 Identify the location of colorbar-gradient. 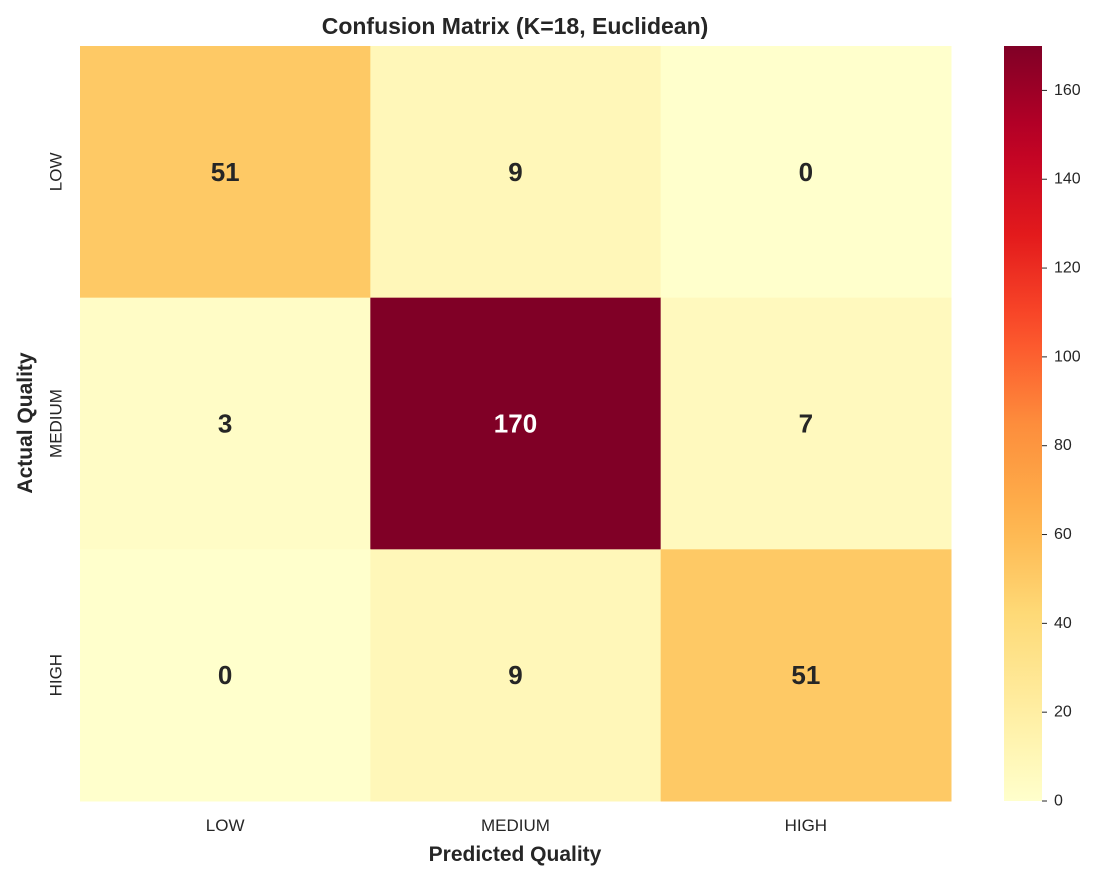
(1023, 423).